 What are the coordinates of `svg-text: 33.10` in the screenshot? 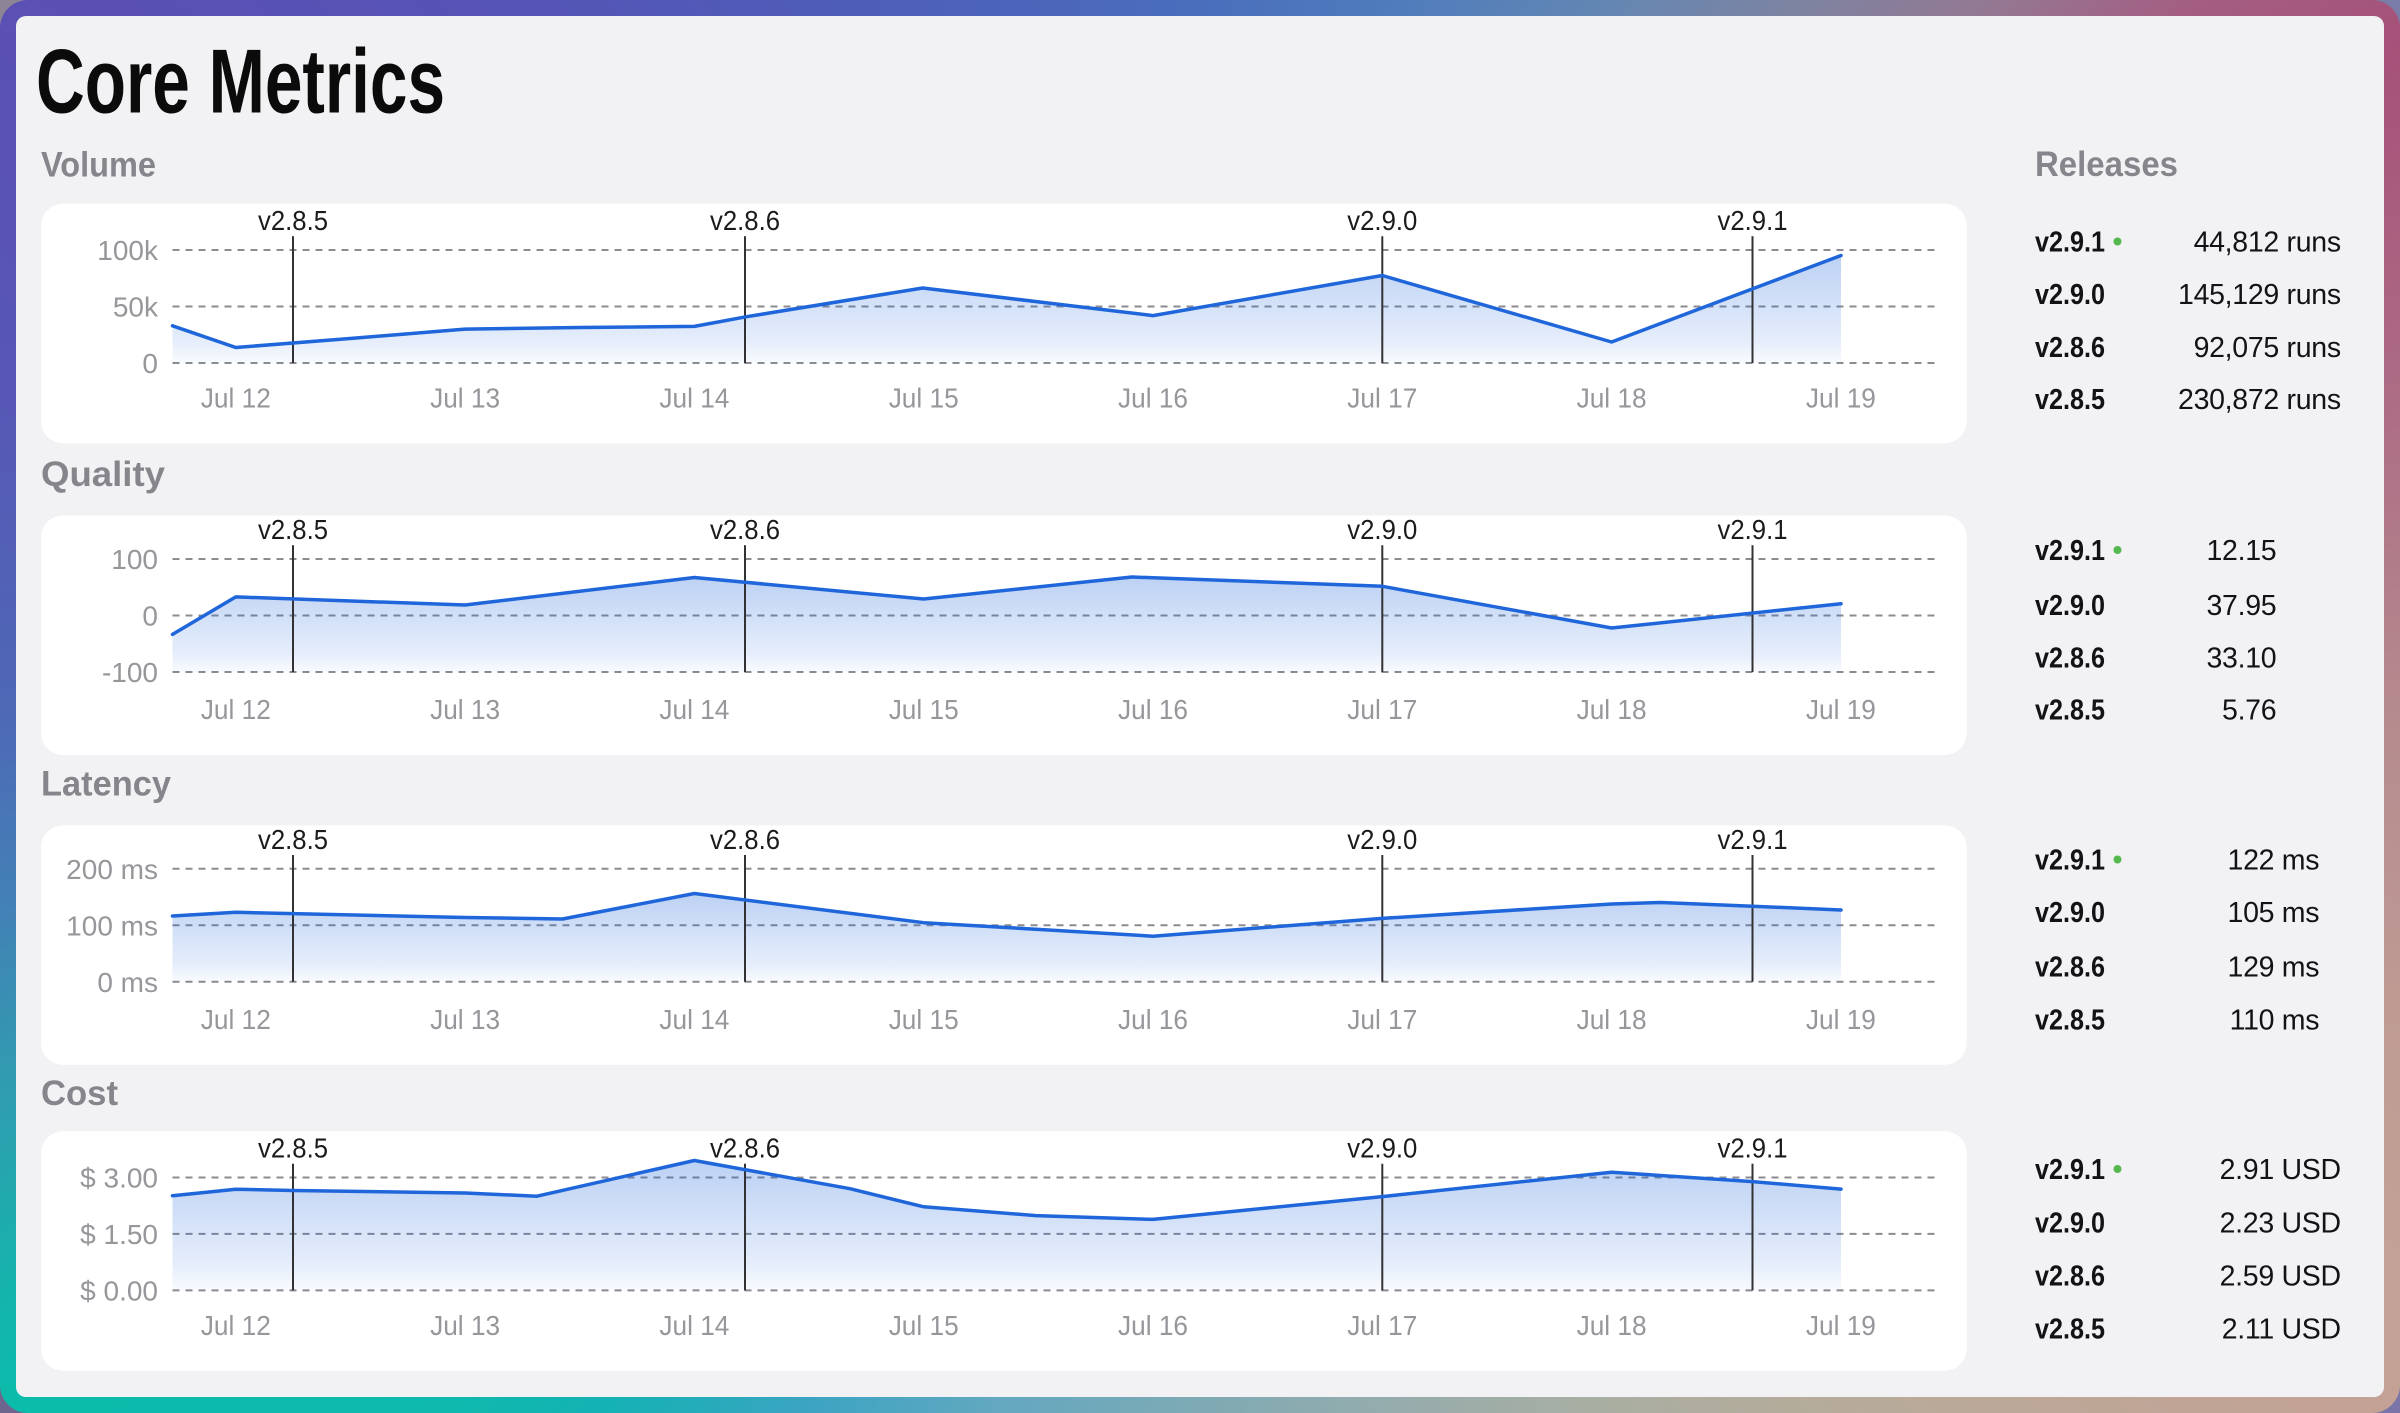 It's located at (2241, 659).